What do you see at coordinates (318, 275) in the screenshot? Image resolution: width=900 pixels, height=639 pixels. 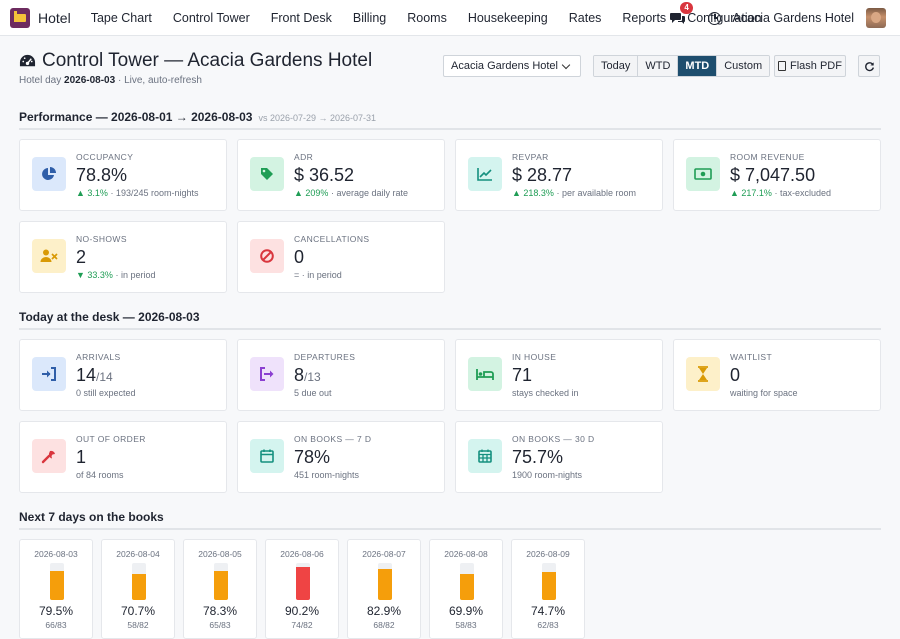 I see `kpi-subtext: = · in period` at bounding box center [318, 275].